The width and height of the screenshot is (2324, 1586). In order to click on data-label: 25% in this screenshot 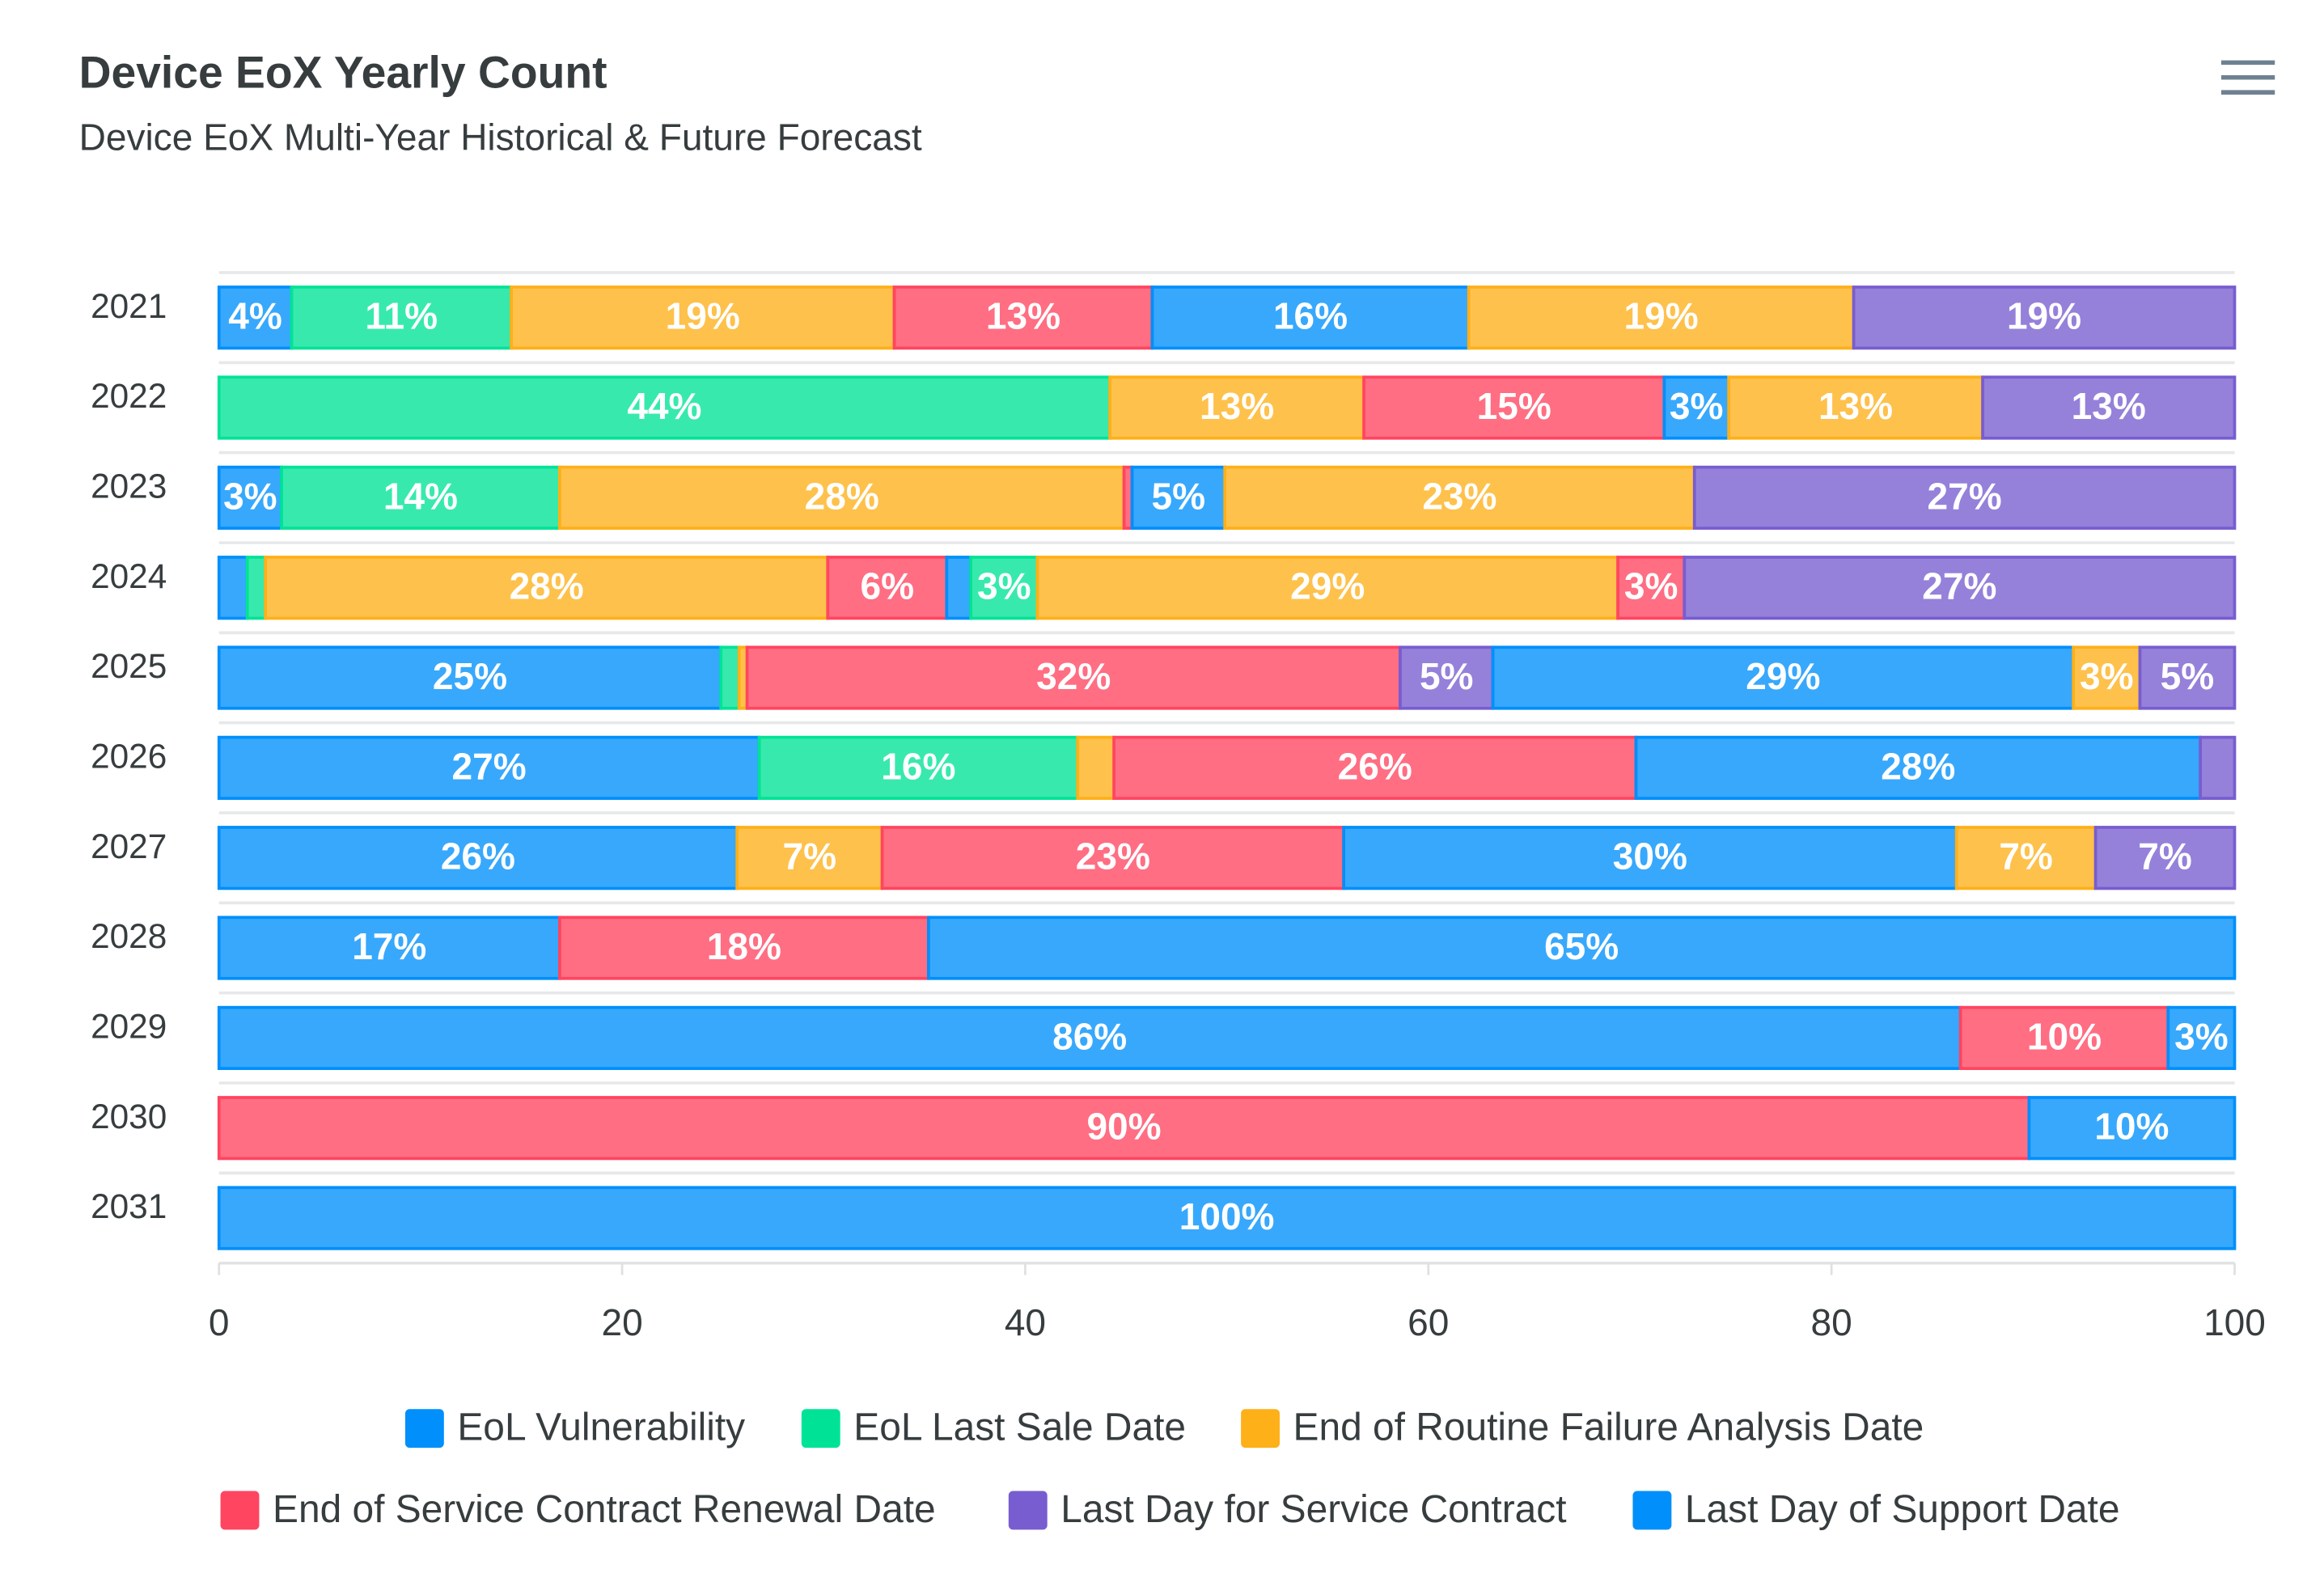, I will do `click(470, 676)`.